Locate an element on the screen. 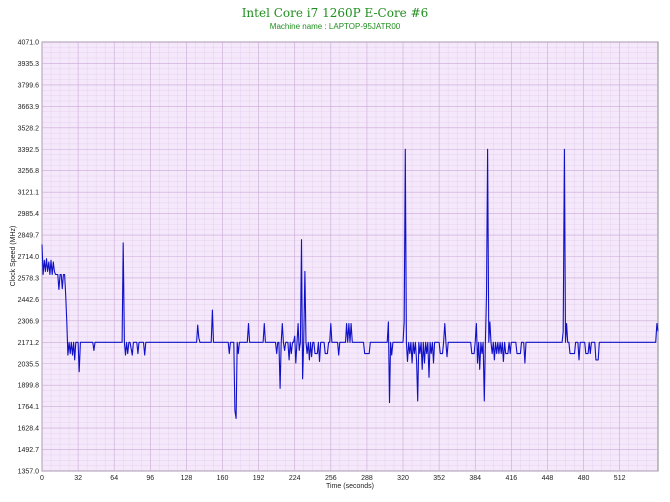  y-tick-label: 3256.8 is located at coordinates (29, 171).